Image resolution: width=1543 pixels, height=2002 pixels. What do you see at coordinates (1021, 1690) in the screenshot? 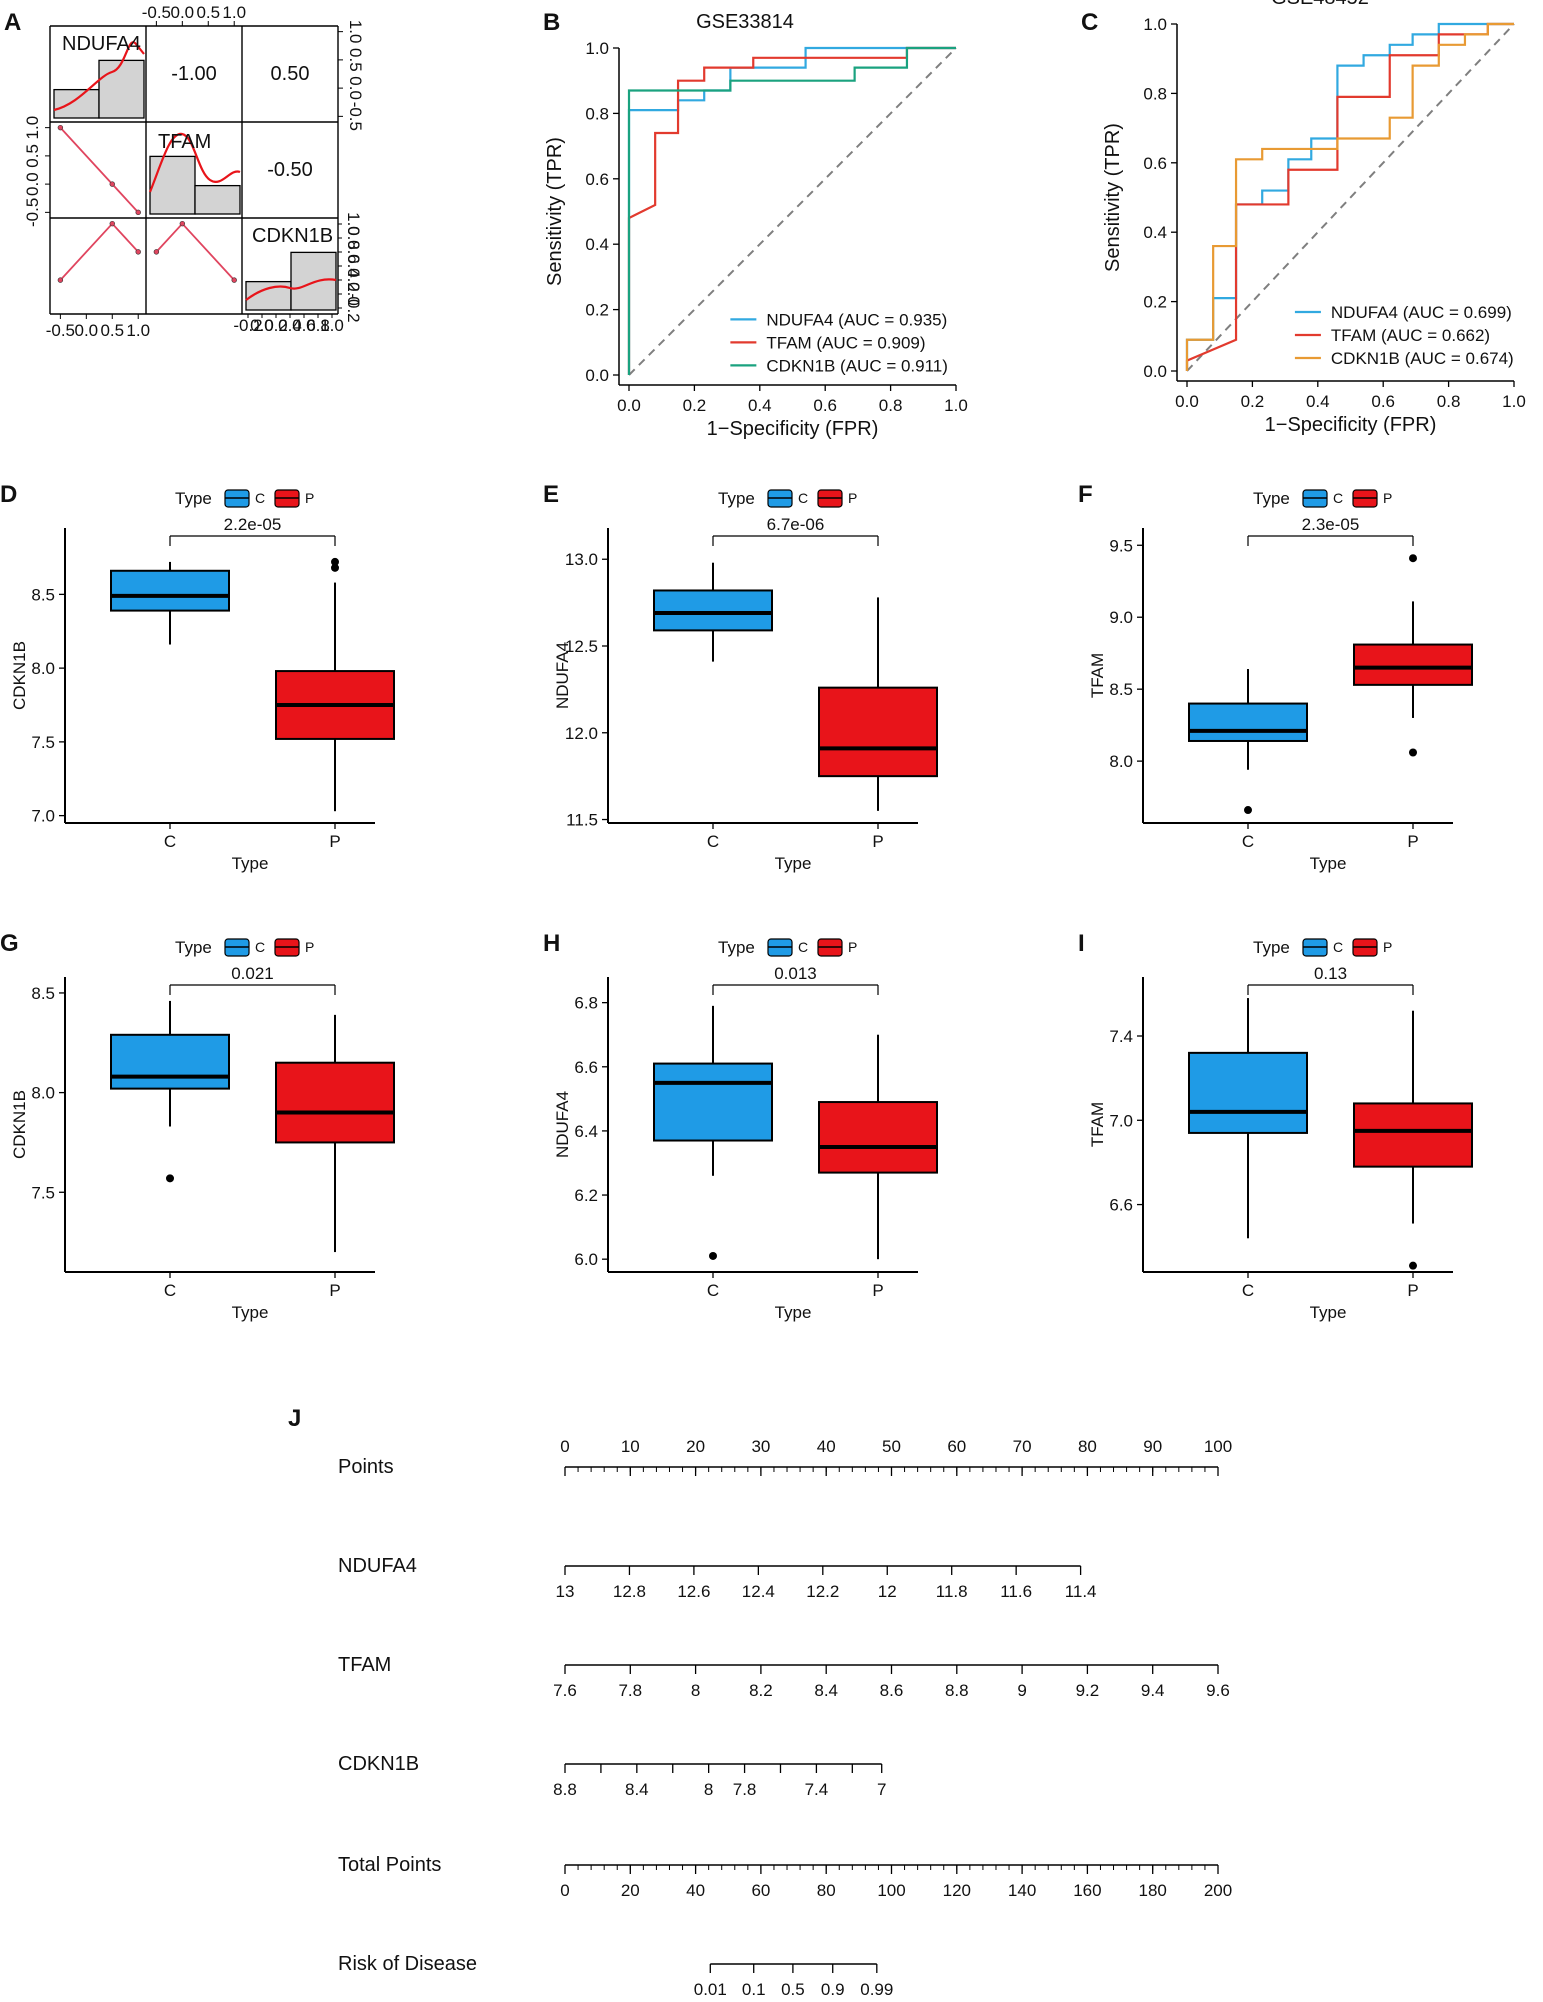
I see `nomogram-tick-label: 9` at bounding box center [1021, 1690].